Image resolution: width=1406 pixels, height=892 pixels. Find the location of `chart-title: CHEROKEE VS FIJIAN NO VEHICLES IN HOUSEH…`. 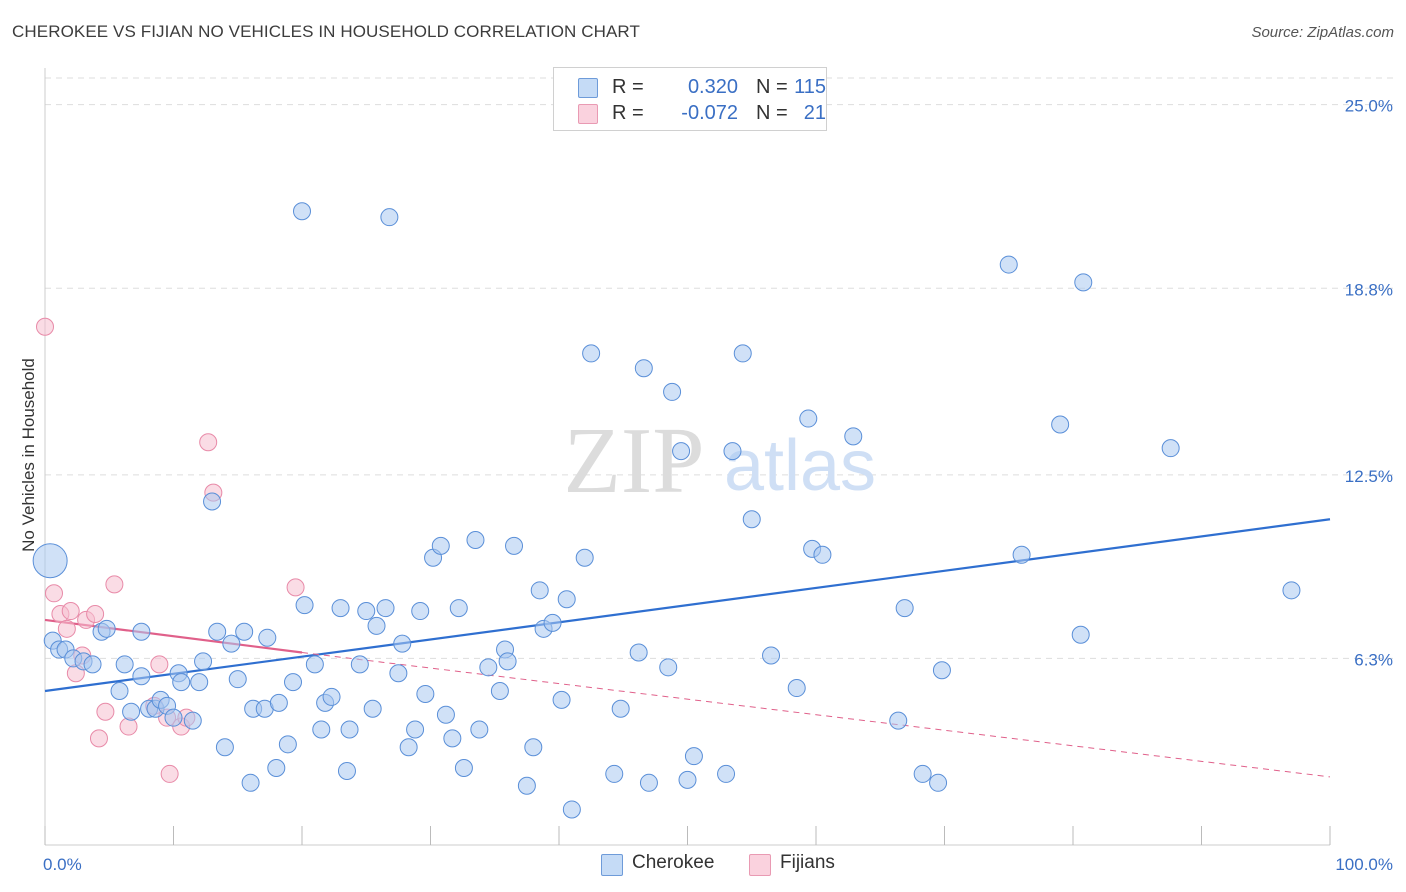

chart-title: CHEROKEE VS FIJIAN NO VEHICLES IN HOUSEH… is located at coordinates (326, 31).